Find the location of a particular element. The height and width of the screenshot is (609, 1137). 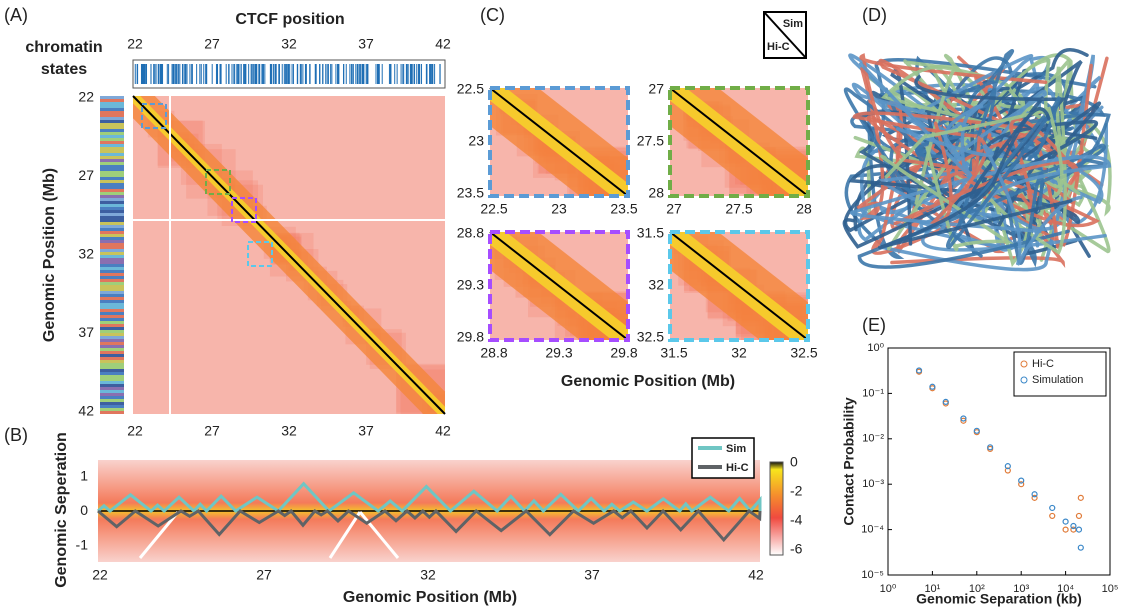

legend-label: Simulation is located at coordinates (1057, 380).